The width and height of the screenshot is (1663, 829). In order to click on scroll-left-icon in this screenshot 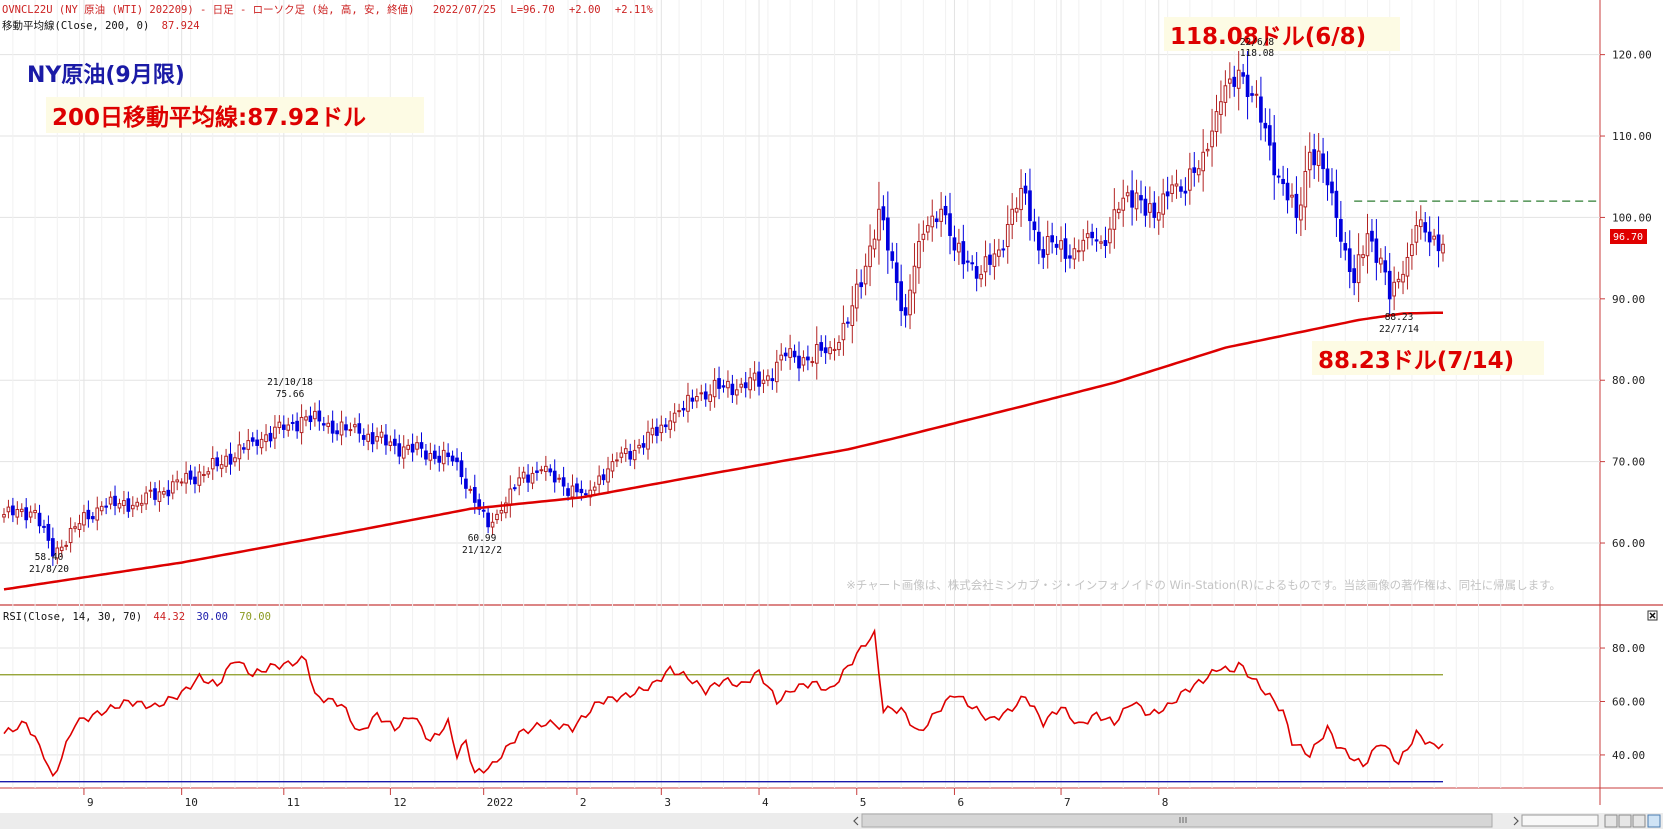, I will do `click(856, 821)`.